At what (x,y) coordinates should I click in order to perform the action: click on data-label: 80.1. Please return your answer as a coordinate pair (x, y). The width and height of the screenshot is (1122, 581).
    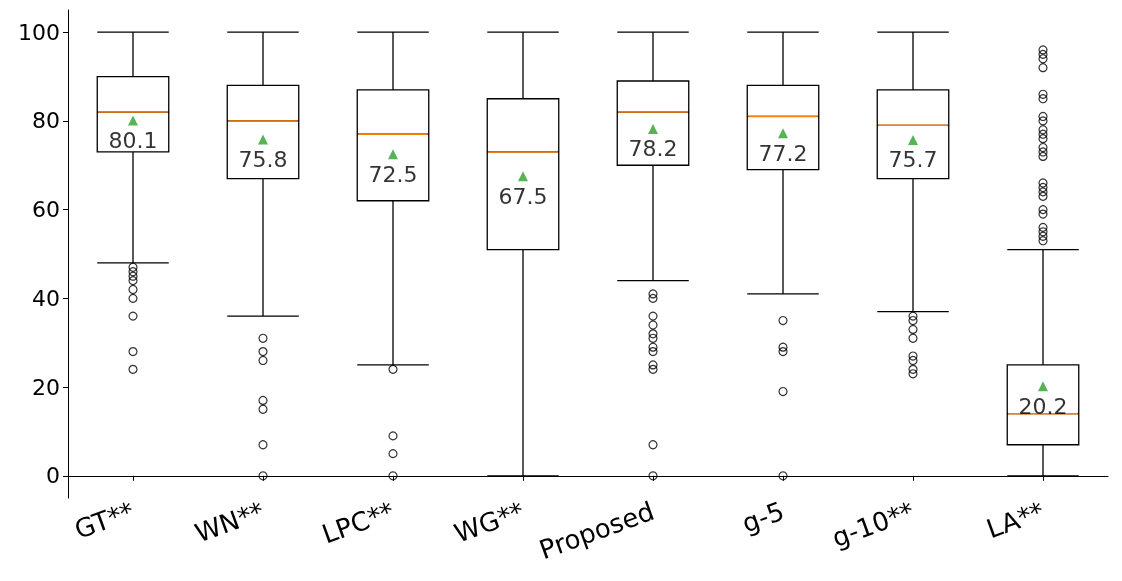
    Looking at the image, I should click on (133, 140).